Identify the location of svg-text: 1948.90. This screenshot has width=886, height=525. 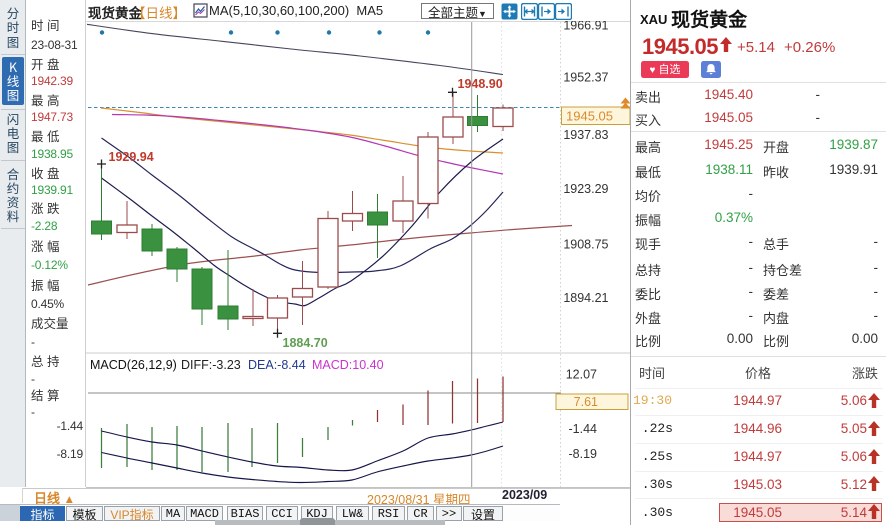
(480, 84).